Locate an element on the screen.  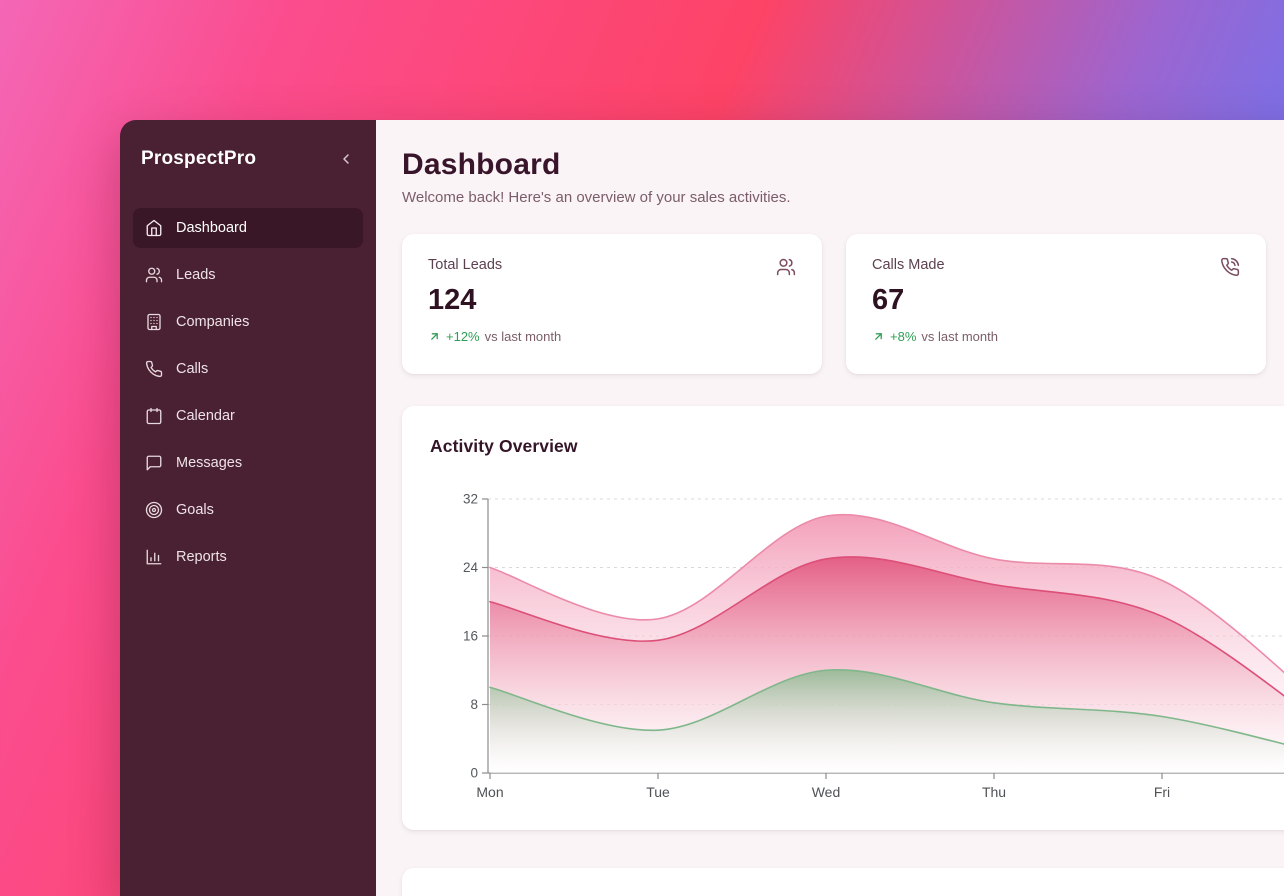
sidebar-item-label: Calendar is located at coordinates (205, 416).